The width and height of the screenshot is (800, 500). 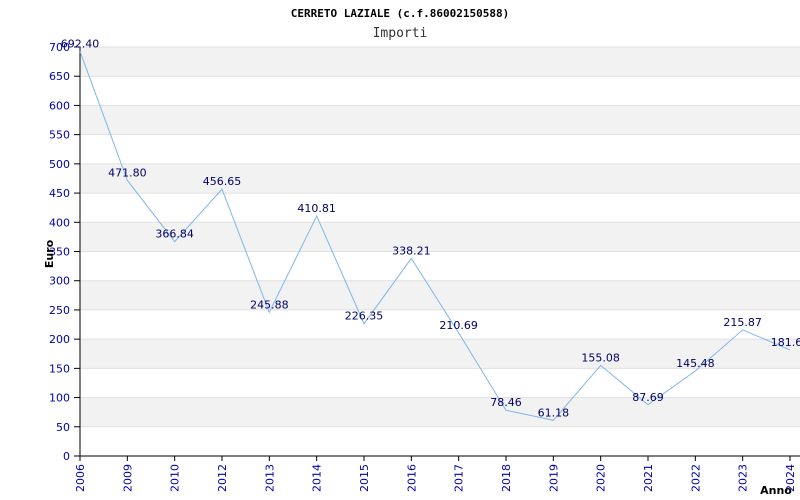 What do you see at coordinates (695, 478) in the screenshot?
I see `x-tick-label: 2022` at bounding box center [695, 478].